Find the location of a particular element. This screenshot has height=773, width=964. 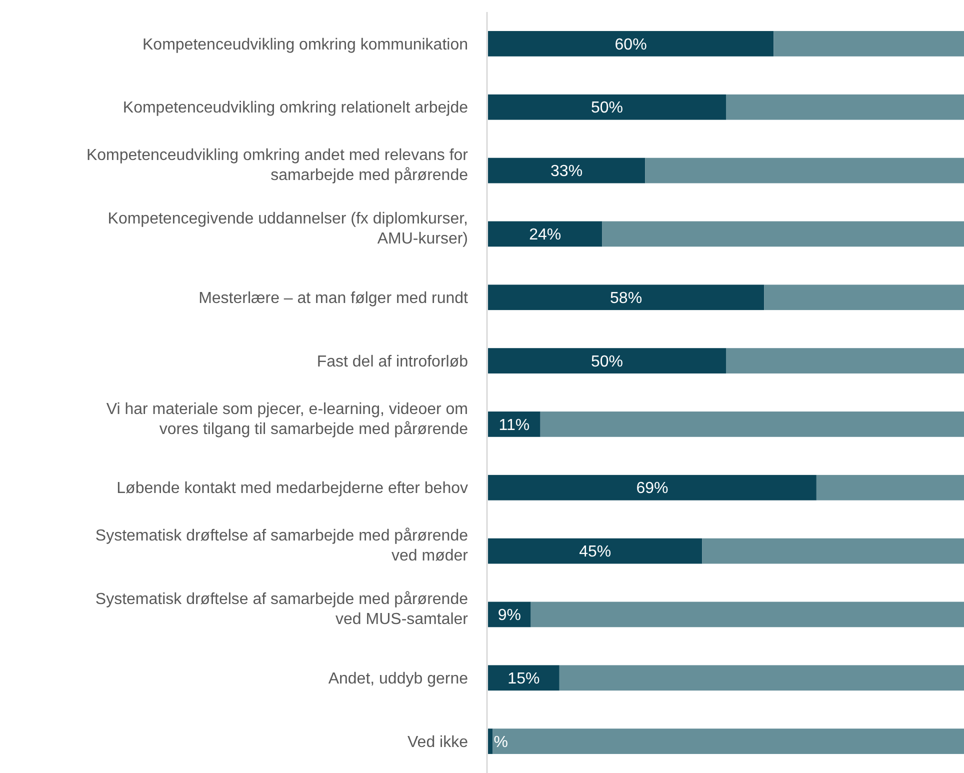

data-label: 11% is located at coordinates (514, 425).